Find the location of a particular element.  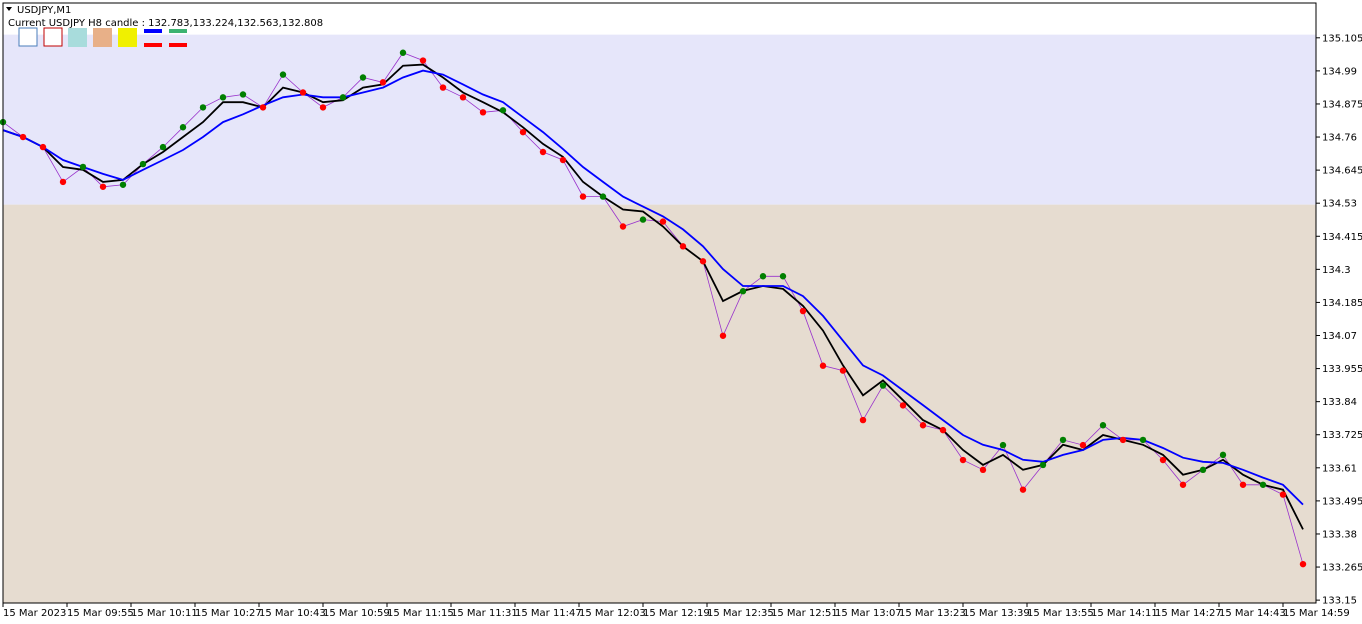

y-tick-label: 134.415 is located at coordinates (1342, 237).